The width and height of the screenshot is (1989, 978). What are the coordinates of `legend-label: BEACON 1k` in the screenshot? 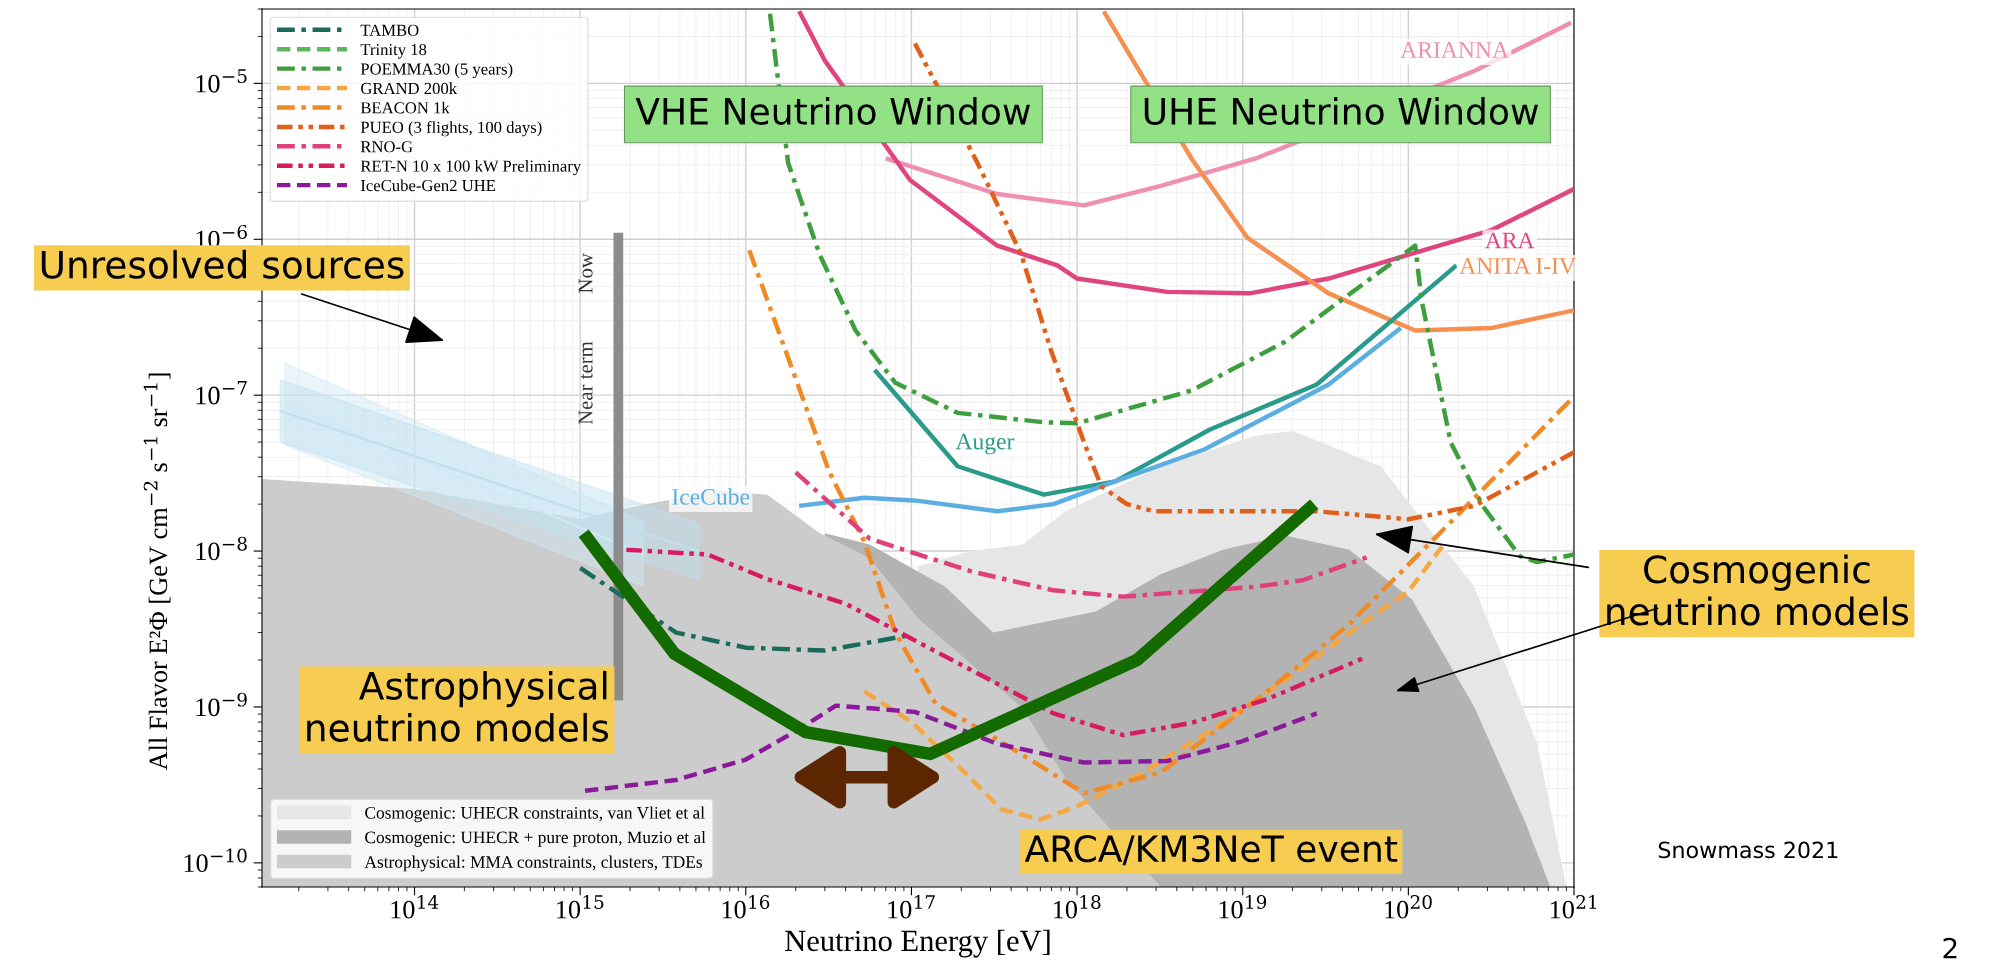 It's located at (405, 107).